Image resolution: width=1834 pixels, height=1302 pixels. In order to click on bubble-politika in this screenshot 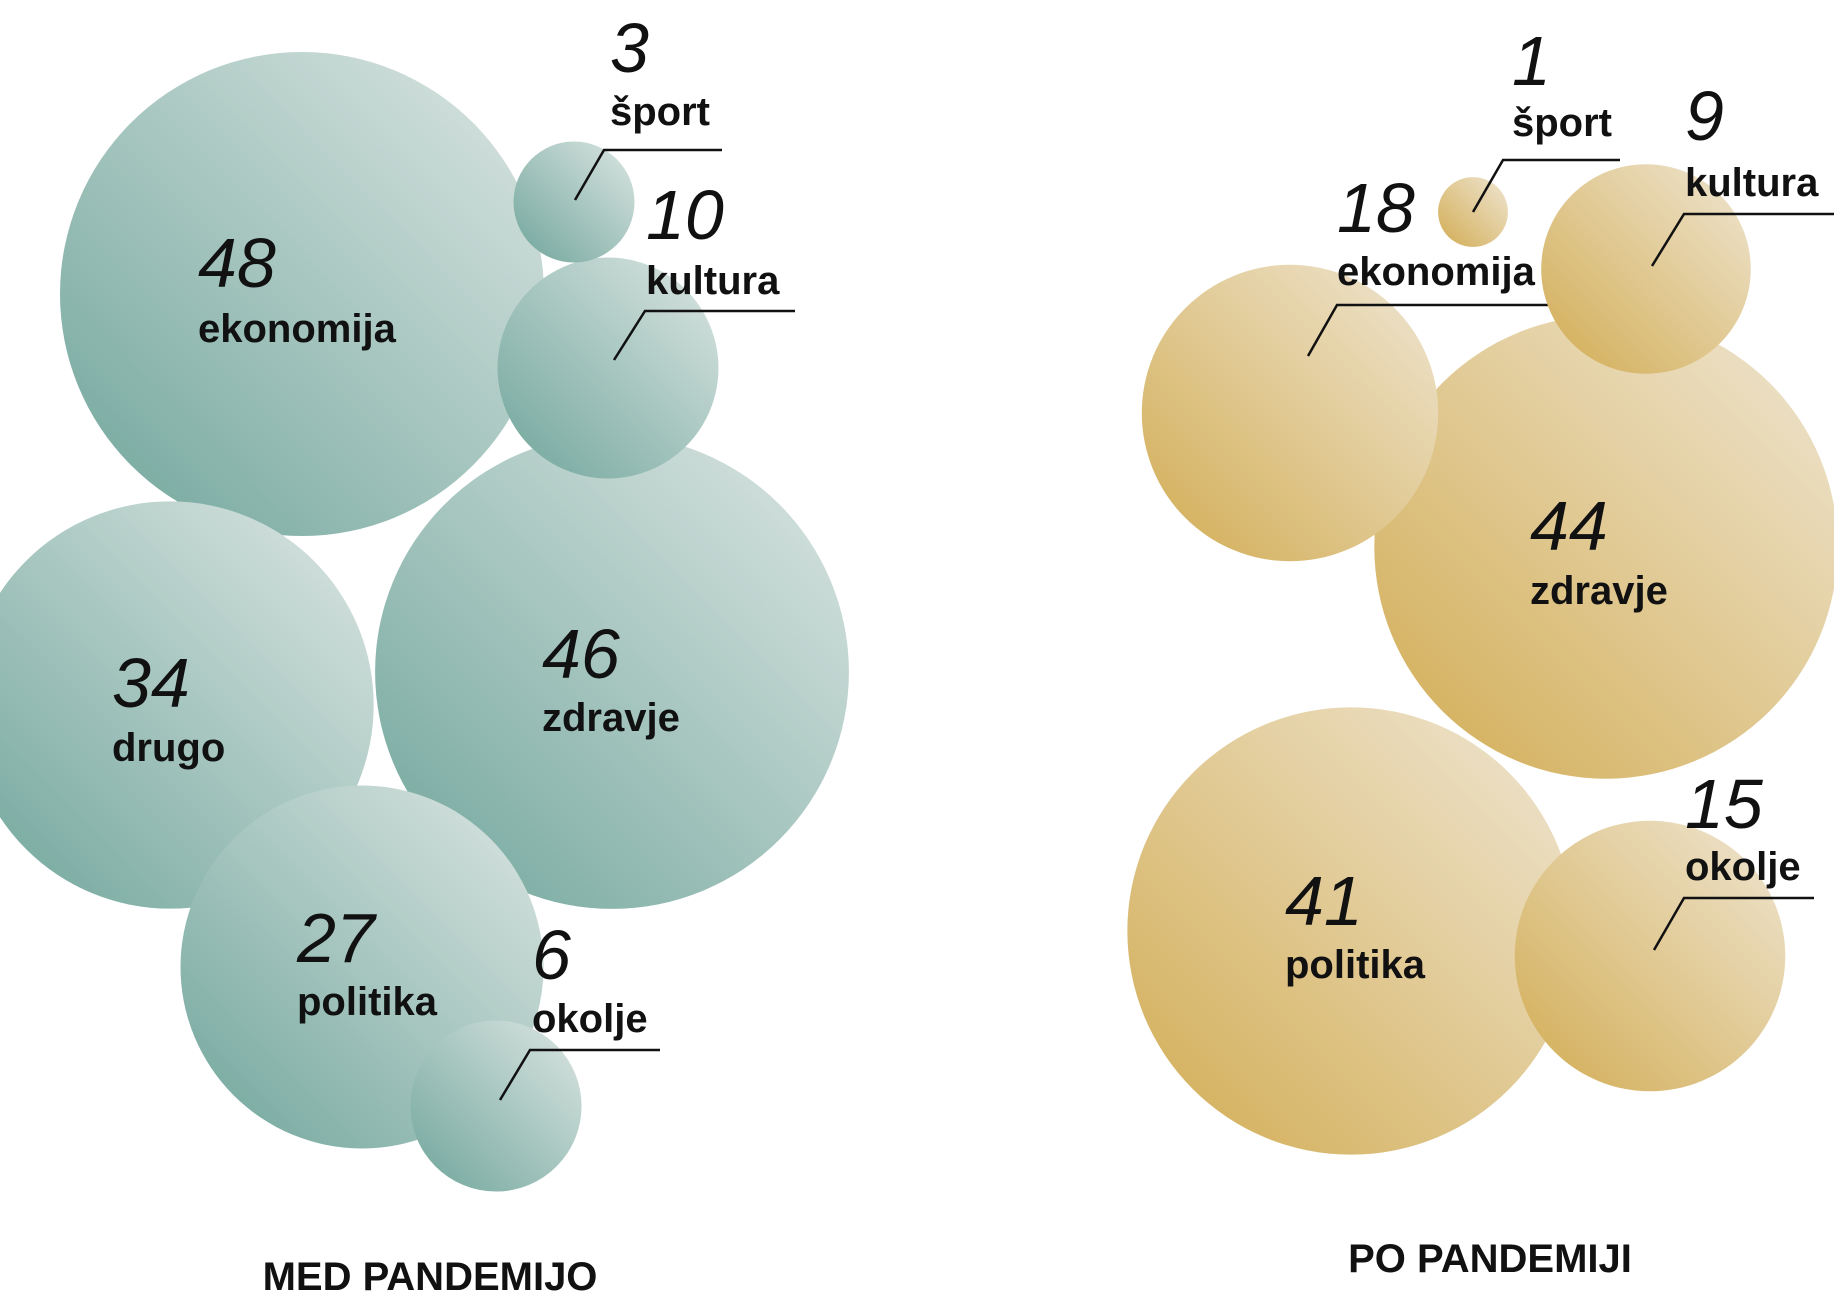, I will do `click(1351, 931)`.